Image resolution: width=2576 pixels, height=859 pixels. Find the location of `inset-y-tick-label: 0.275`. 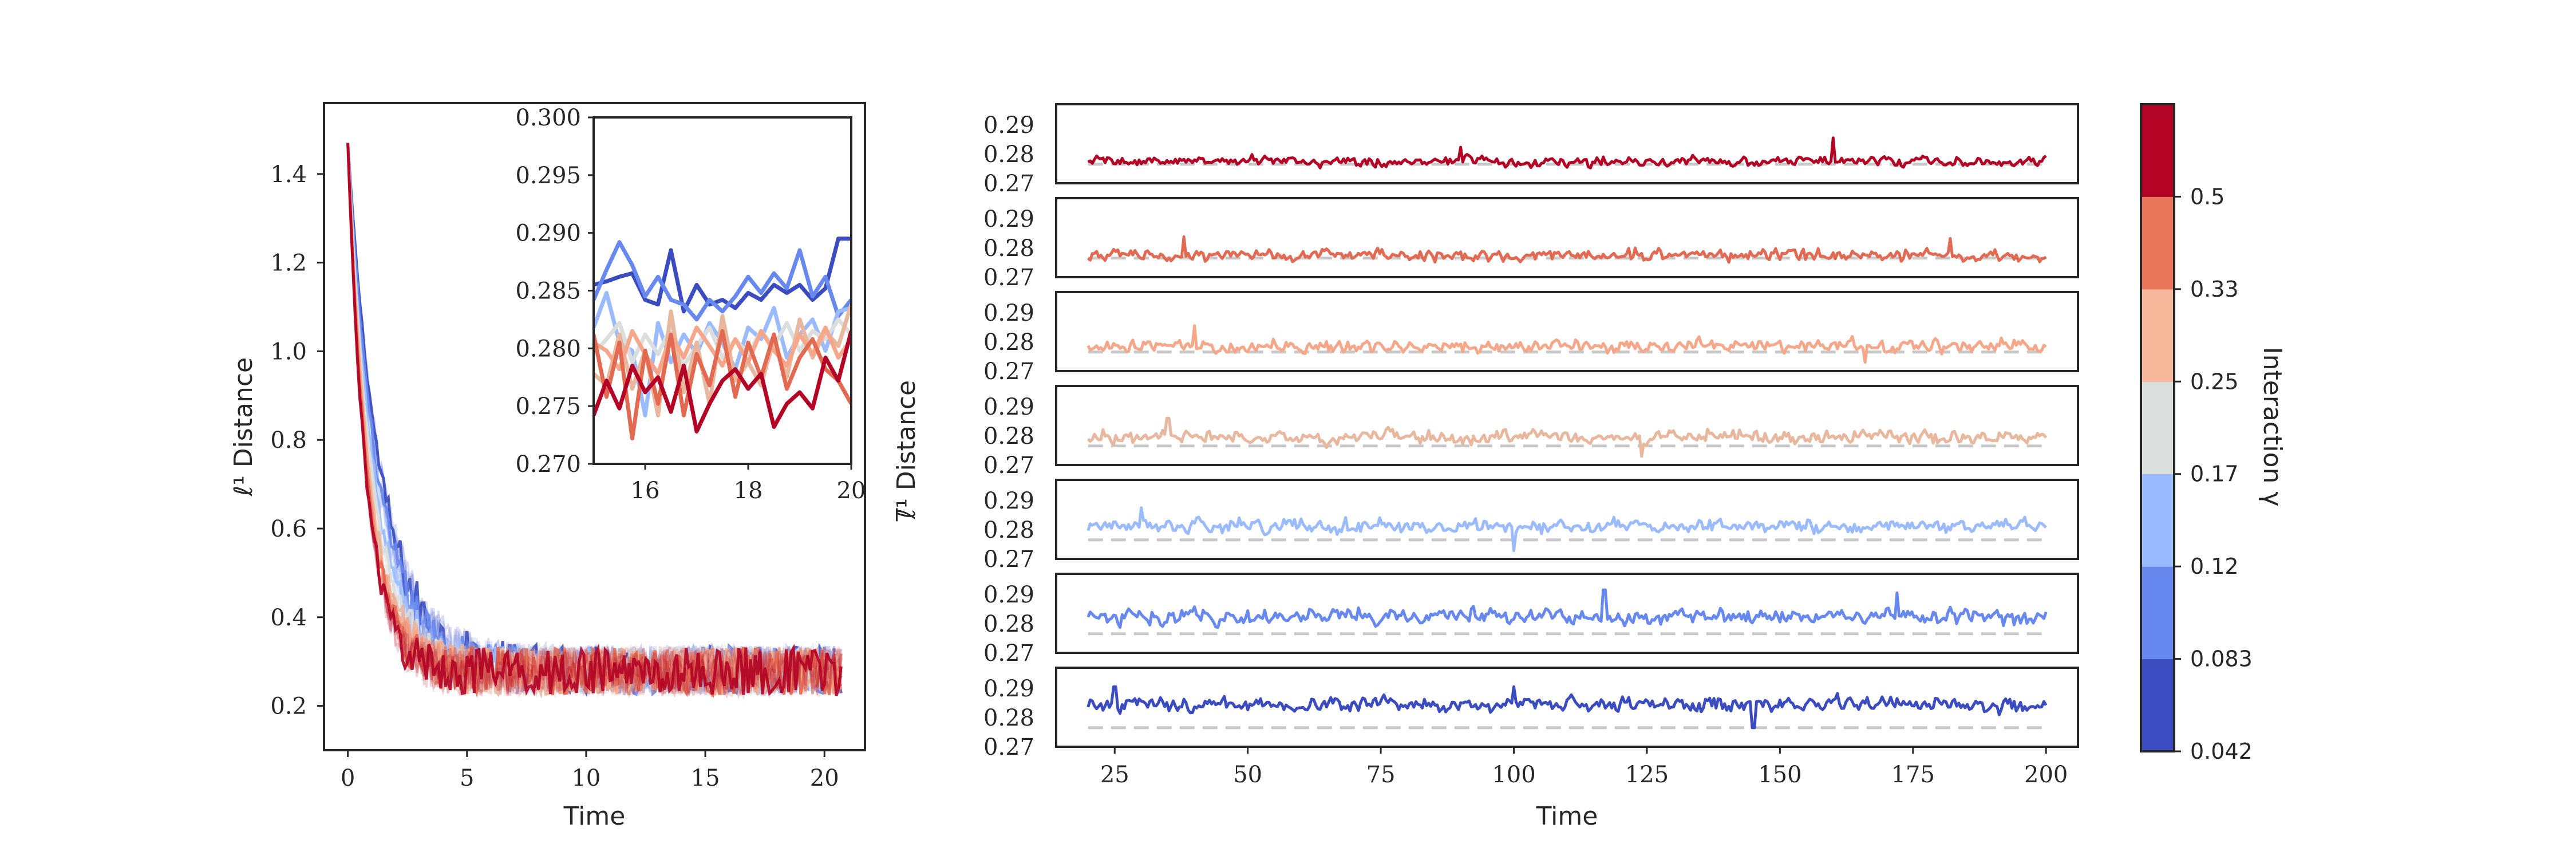

inset-y-tick-label: 0.275 is located at coordinates (548, 406).